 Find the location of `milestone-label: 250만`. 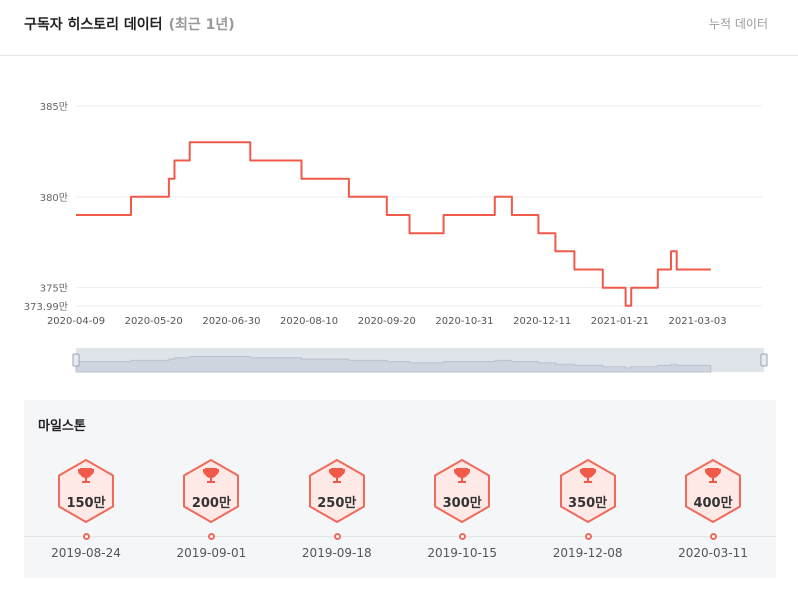

milestone-label: 250만 is located at coordinates (337, 503).